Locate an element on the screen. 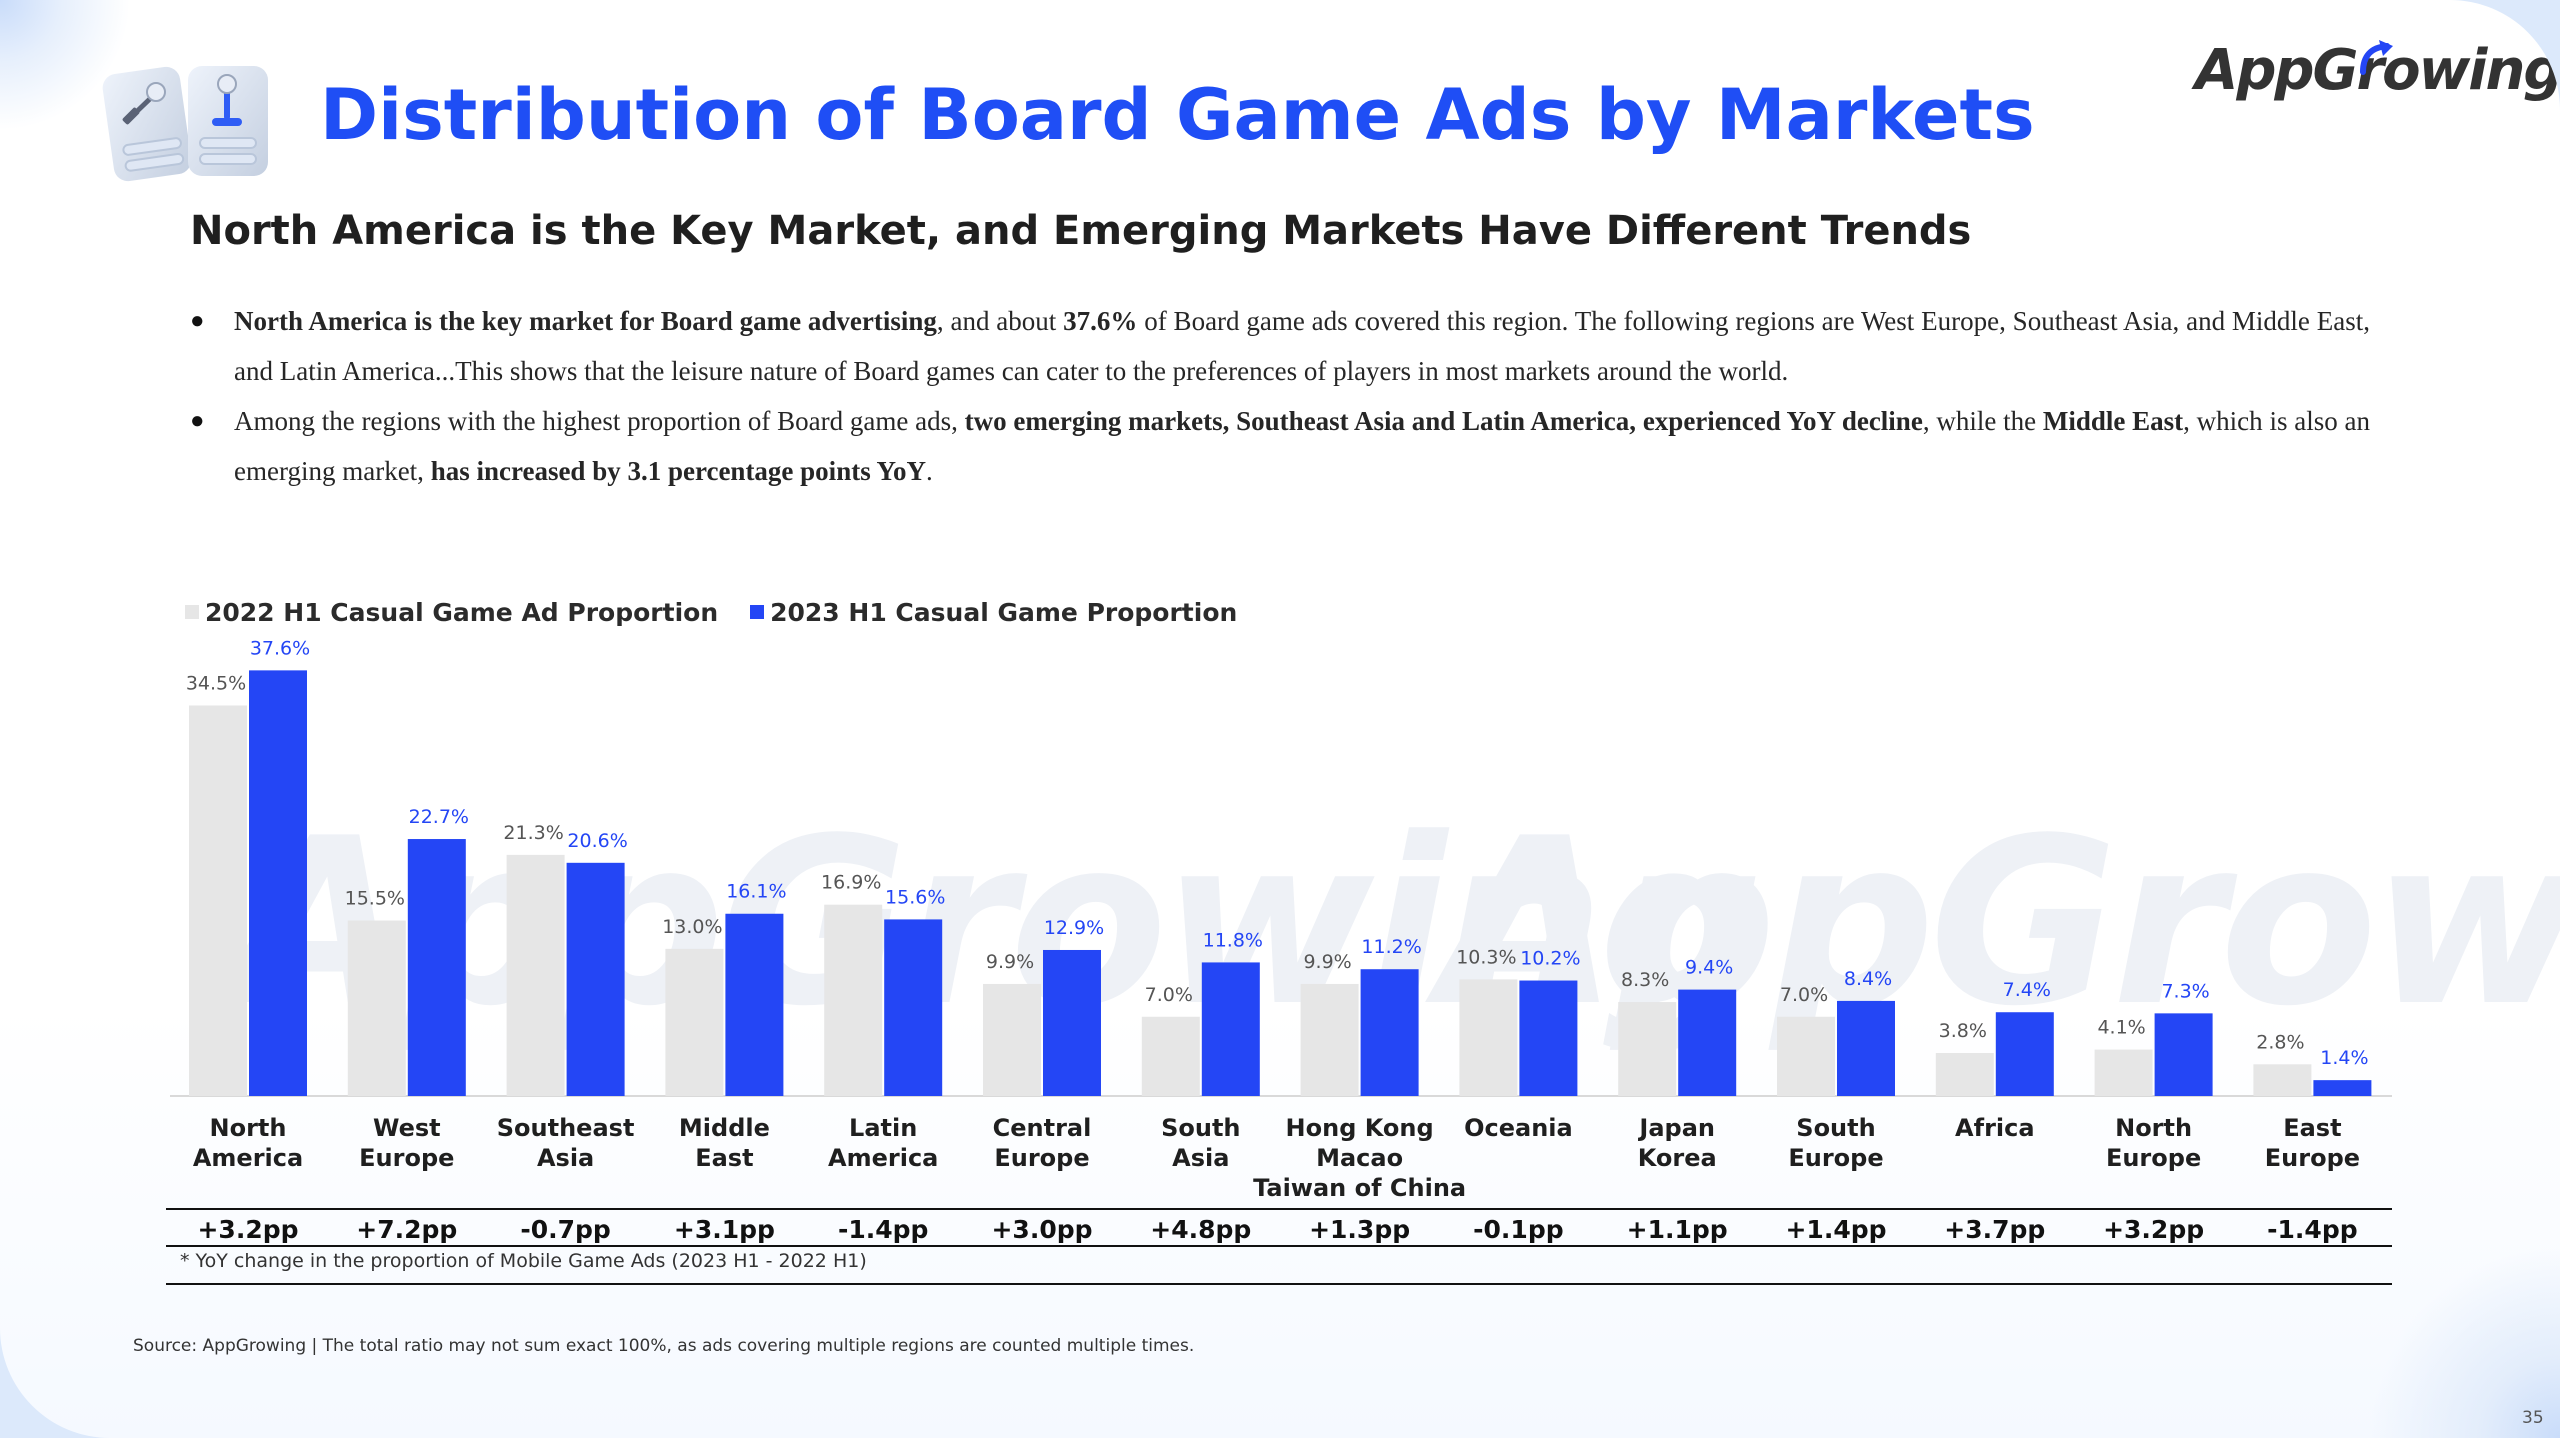 The width and height of the screenshot is (2560, 1438). legend-label: 2023 H1 Casual Game Proportion is located at coordinates (1004, 612).